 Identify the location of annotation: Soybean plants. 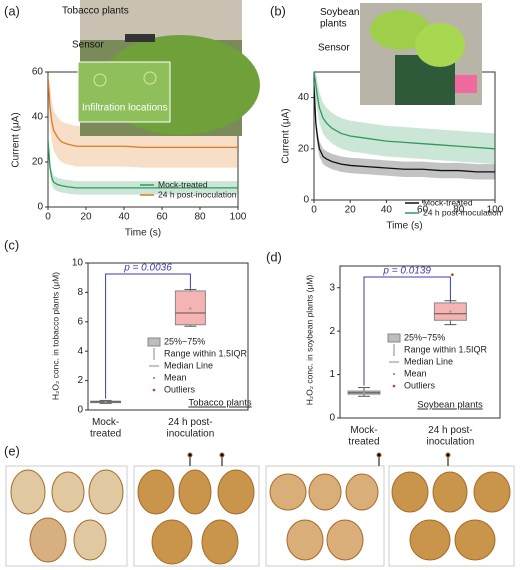
(339, 18).